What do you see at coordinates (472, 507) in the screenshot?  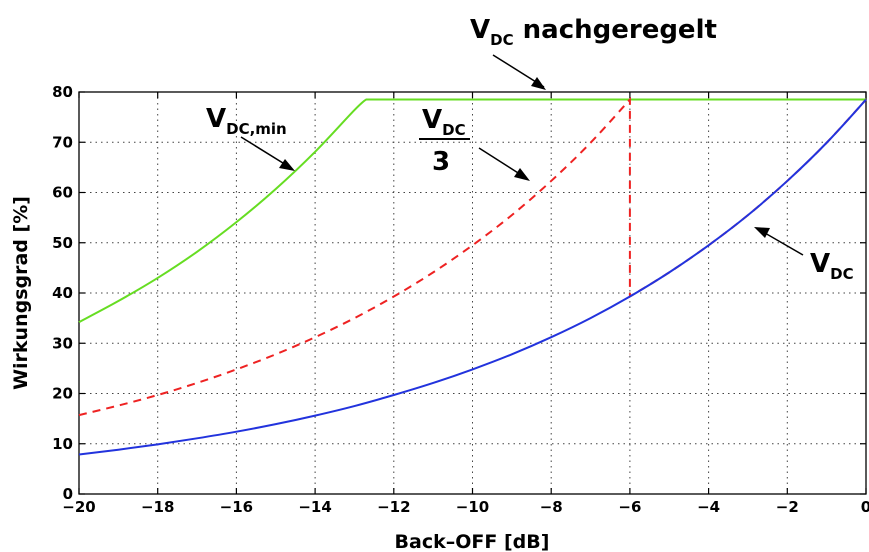 I see `x-tick-label: −10` at bounding box center [472, 507].